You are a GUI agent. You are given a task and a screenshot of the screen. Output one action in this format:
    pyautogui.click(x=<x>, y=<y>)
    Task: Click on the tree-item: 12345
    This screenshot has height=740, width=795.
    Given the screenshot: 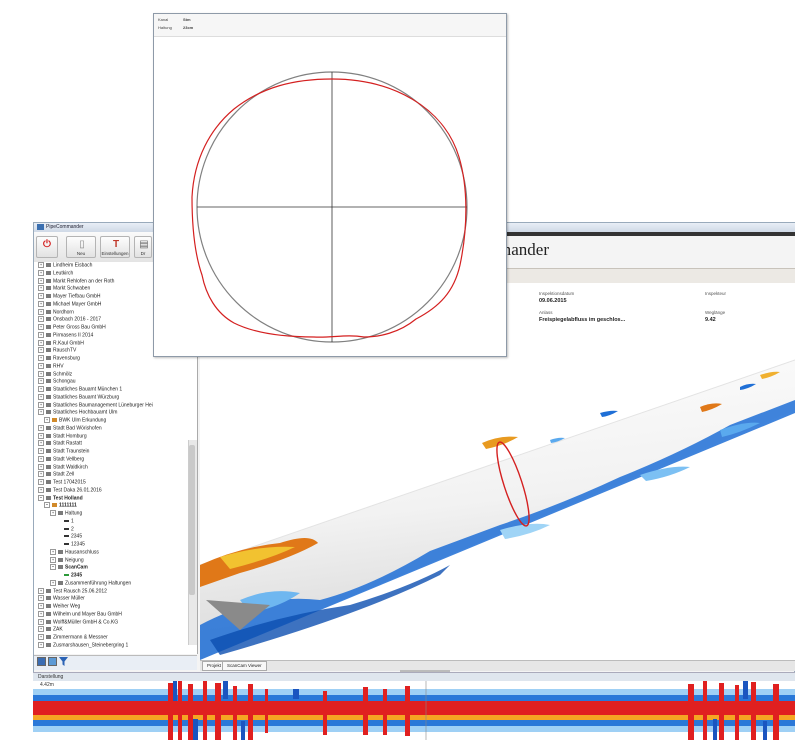 What is the action you would take?
    pyautogui.click(x=70, y=544)
    